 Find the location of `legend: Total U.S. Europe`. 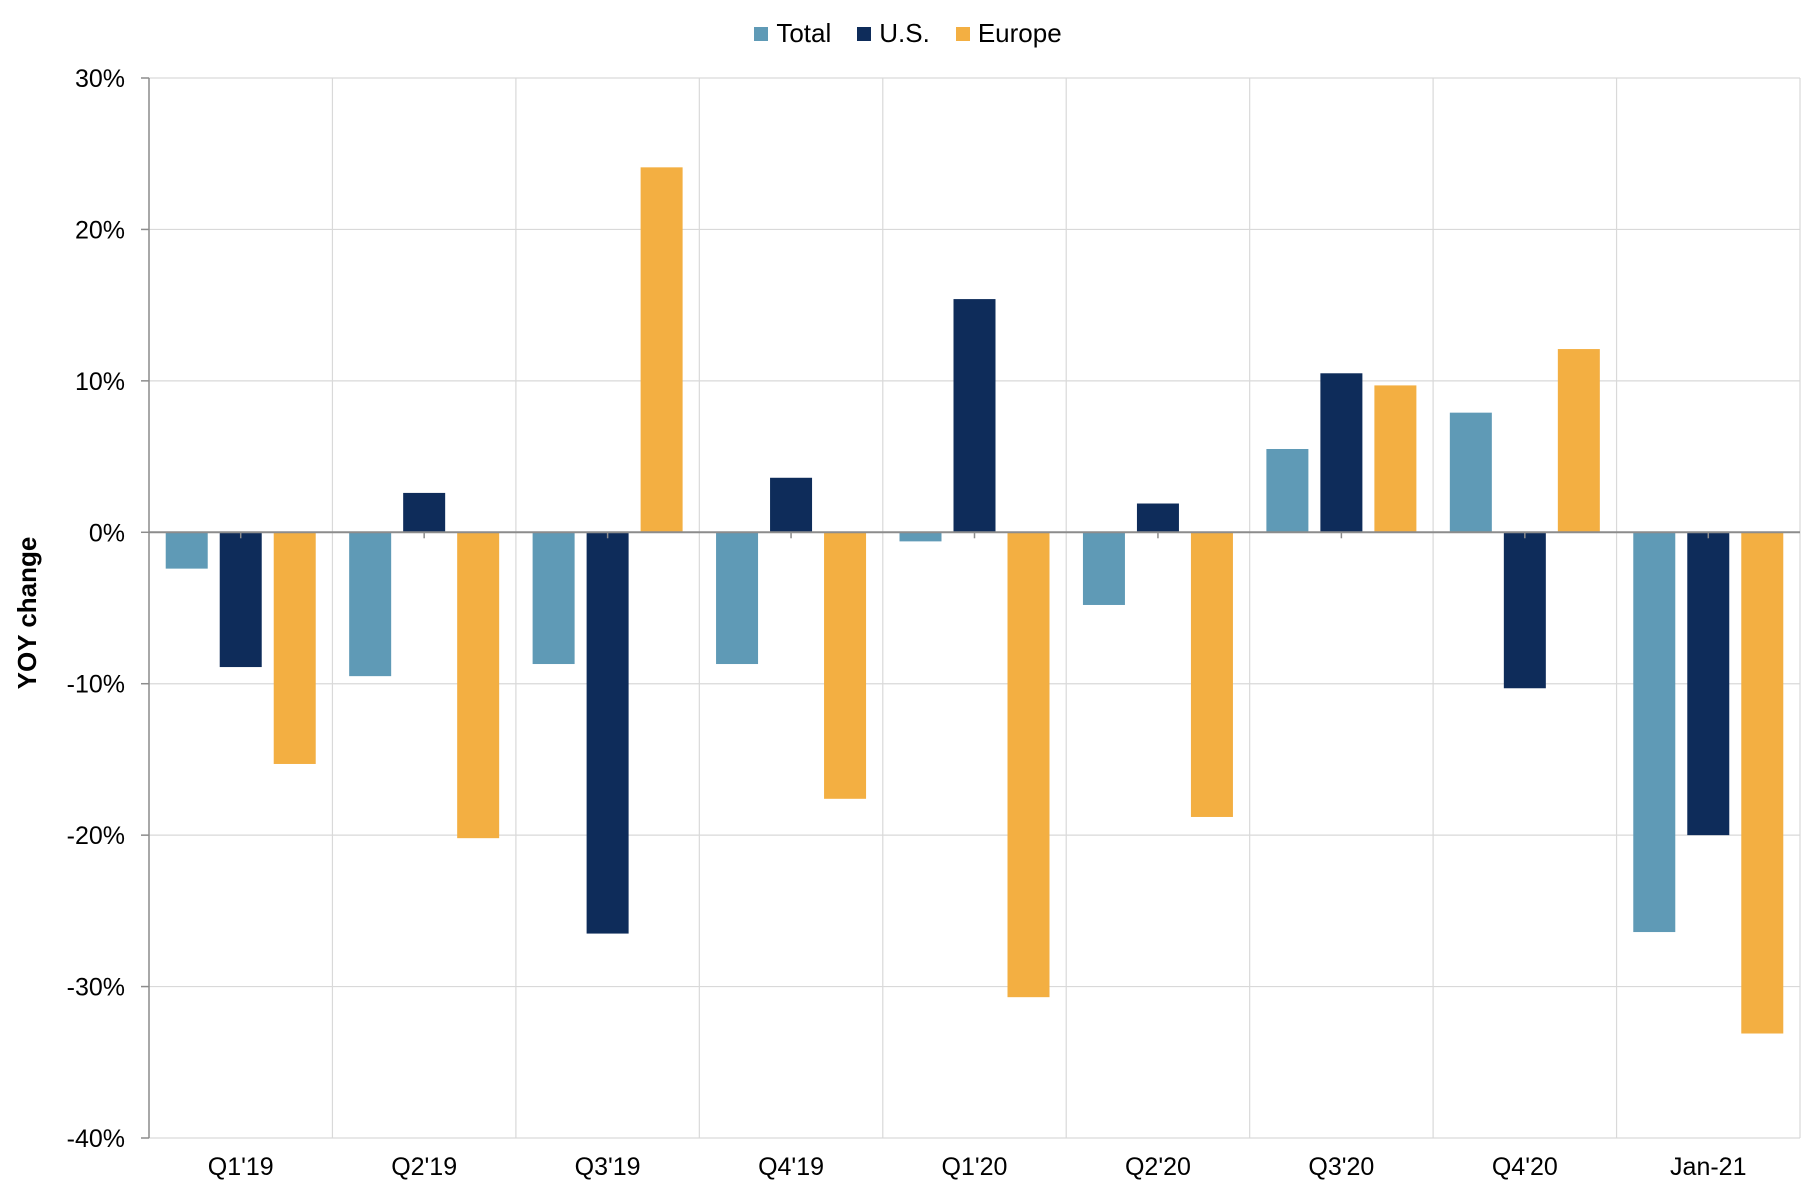

legend: Total U.S. Europe is located at coordinates (908, 33).